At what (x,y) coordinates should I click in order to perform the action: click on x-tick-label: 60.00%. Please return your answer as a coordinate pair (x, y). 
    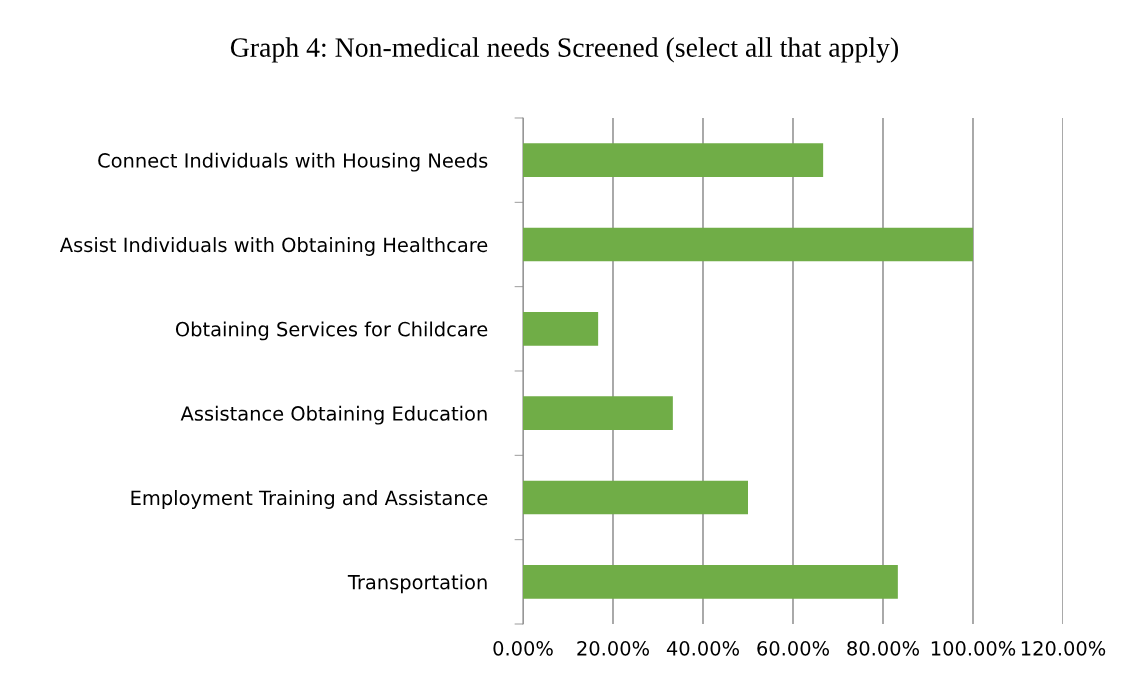
    Looking at the image, I should click on (793, 648).